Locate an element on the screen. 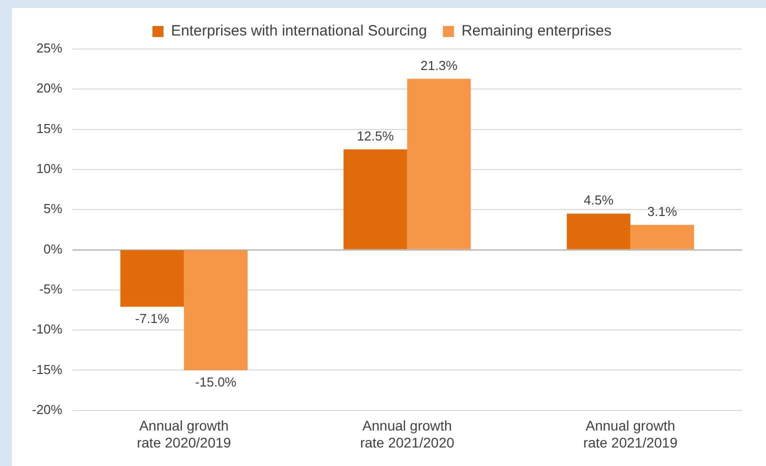  y-tick-label: 0% is located at coordinates (53, 248).